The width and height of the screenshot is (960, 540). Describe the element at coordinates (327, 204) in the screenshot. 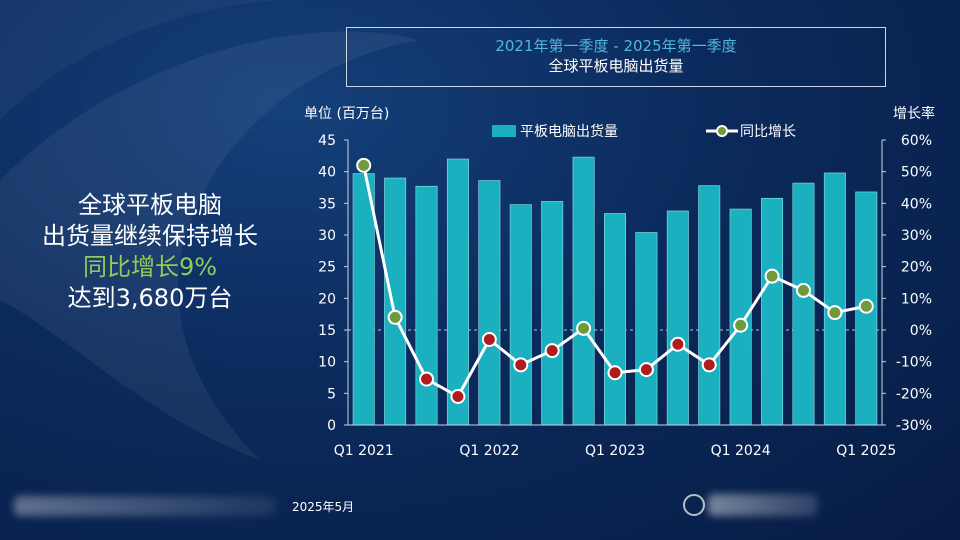

I see `y-tick-left-label: 35` at that location.